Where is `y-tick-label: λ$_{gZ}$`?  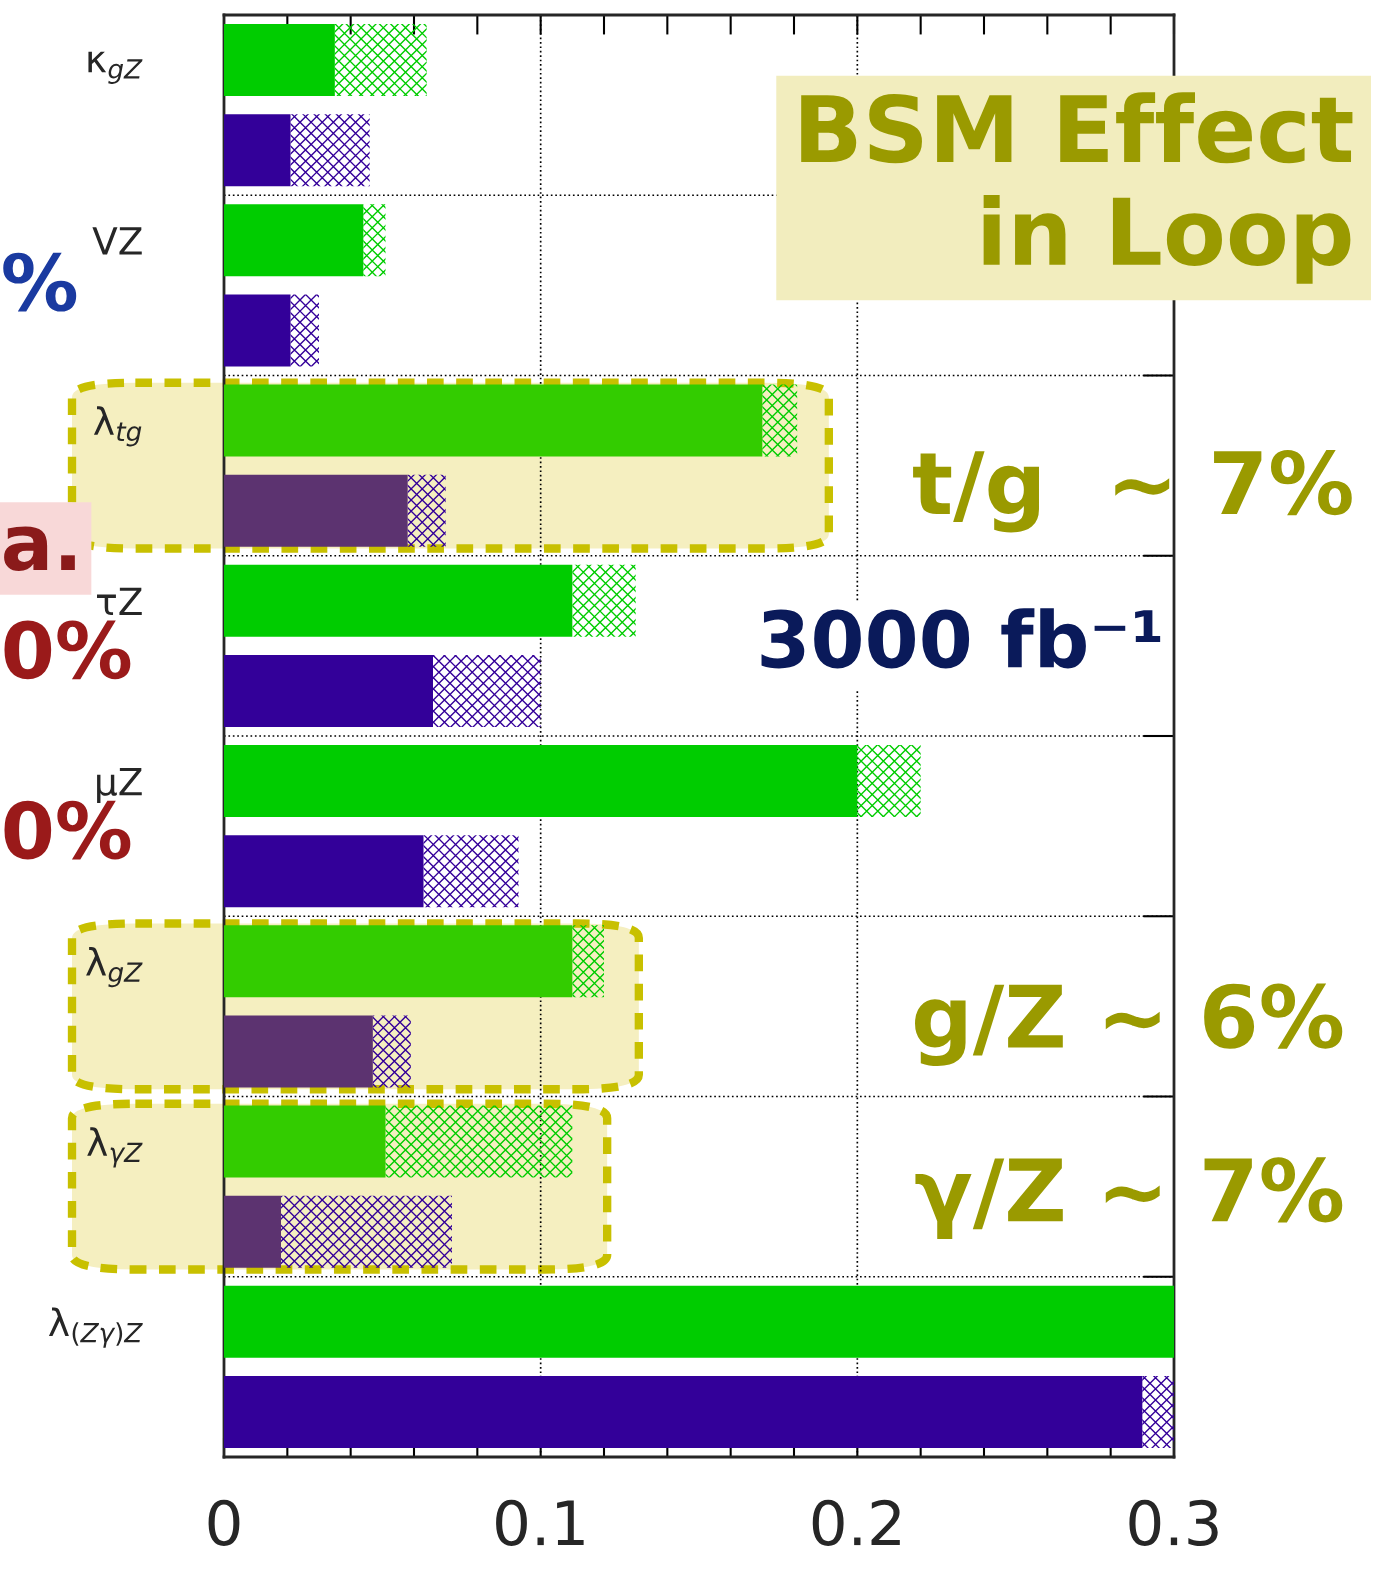
y-tick-label: λ$_{gZ}$ is located at coordinates (114, 967).